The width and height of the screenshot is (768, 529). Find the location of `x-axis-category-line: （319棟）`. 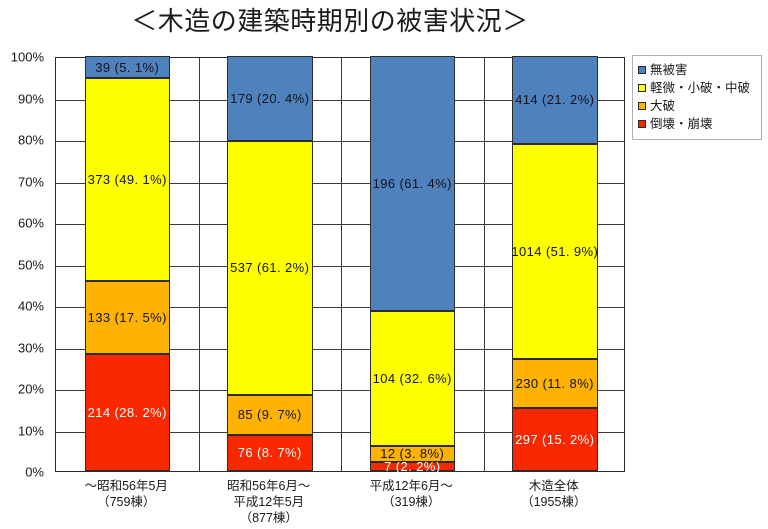

x-axis-category-line: （319棟） is located at coordinates (411, 502).